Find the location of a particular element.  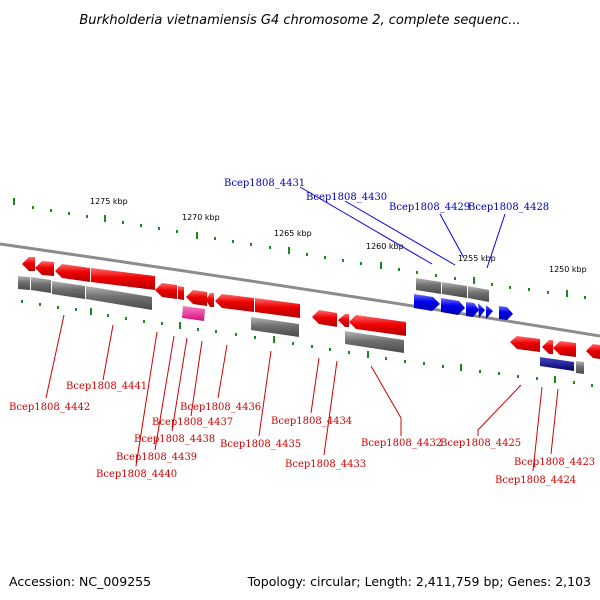

gene-label: Bcep1808_4435 is located at coordinates (260, 444).